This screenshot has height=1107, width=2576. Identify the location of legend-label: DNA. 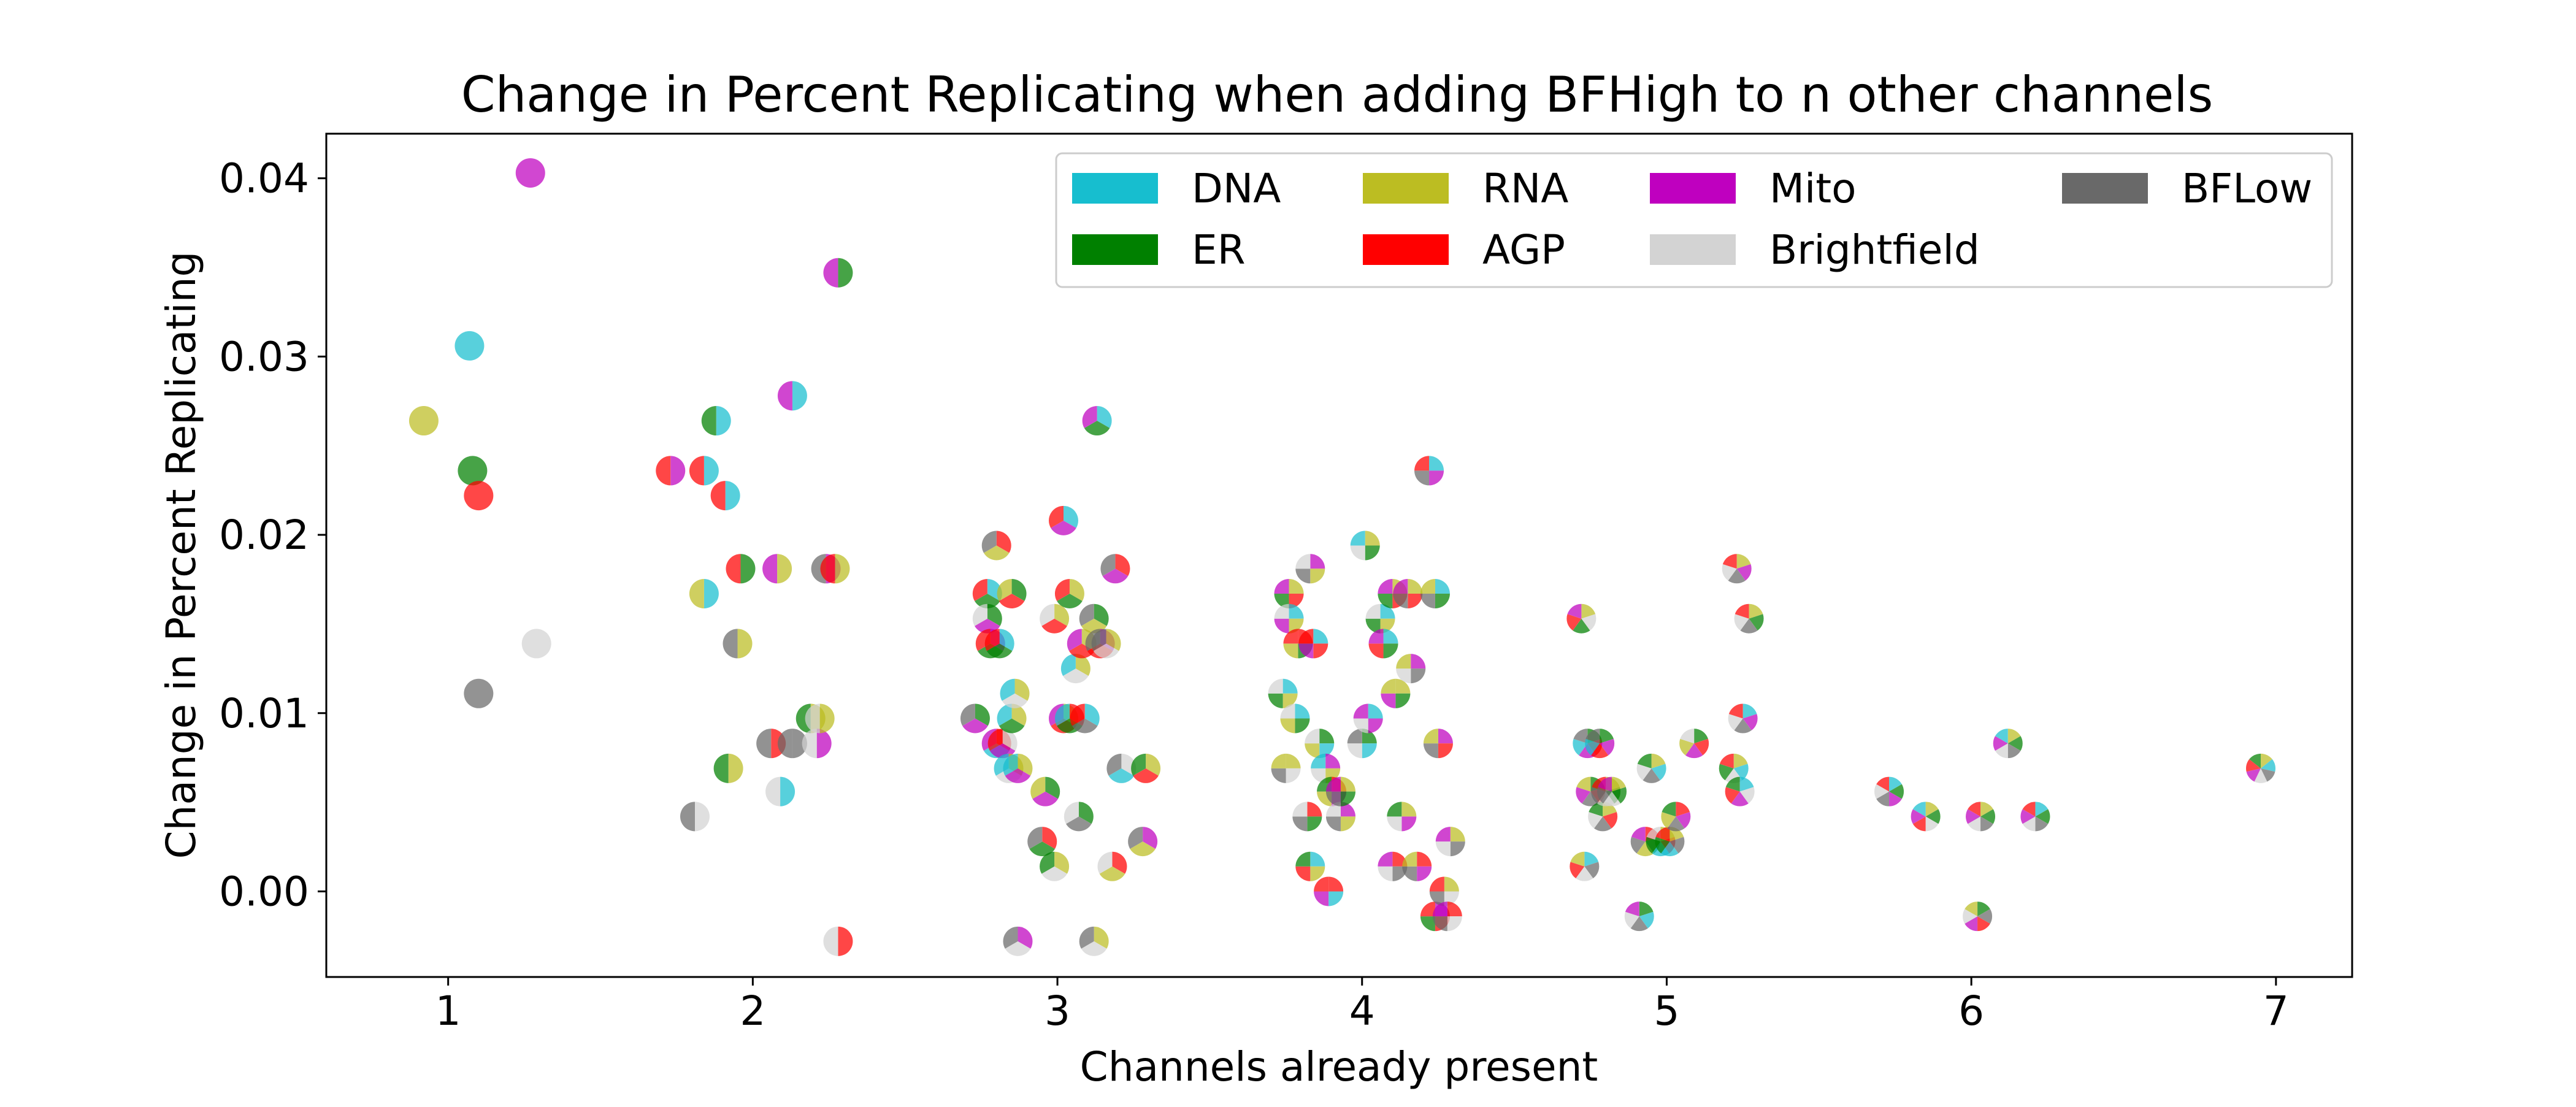
(1236, 188).